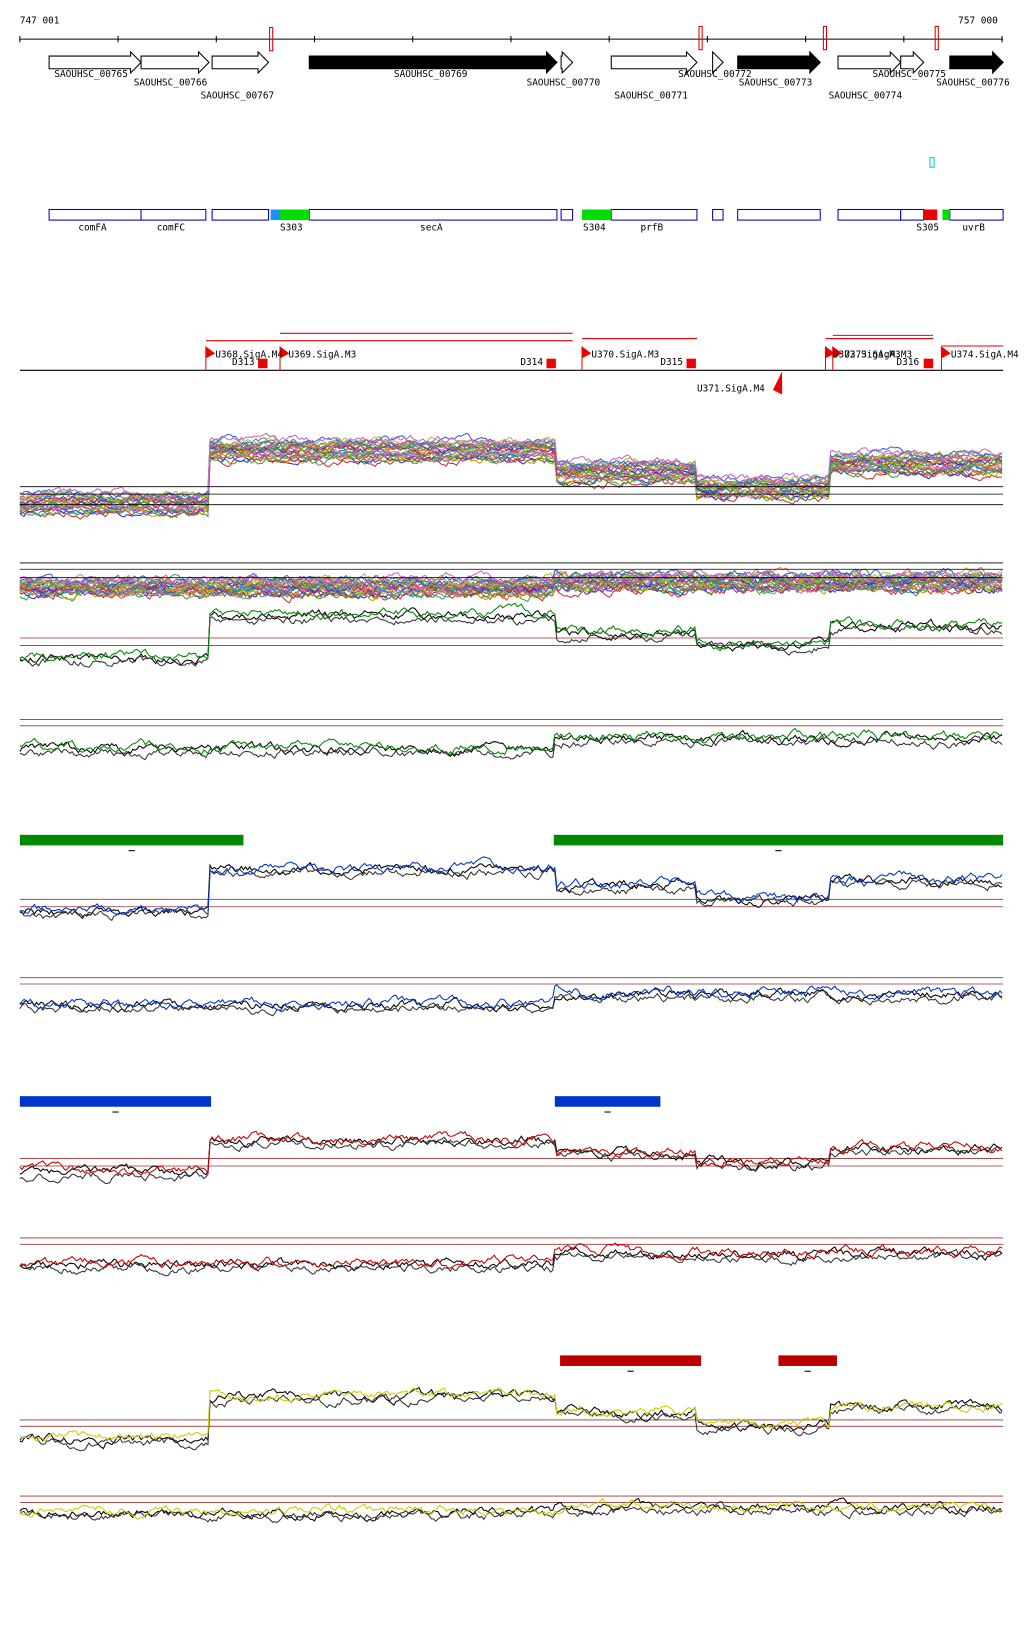 Image resolution: width=1024 pixels, height=1640 pixels. I want to click on gene-label: SAOUHSC_00775, so click(909, 74).